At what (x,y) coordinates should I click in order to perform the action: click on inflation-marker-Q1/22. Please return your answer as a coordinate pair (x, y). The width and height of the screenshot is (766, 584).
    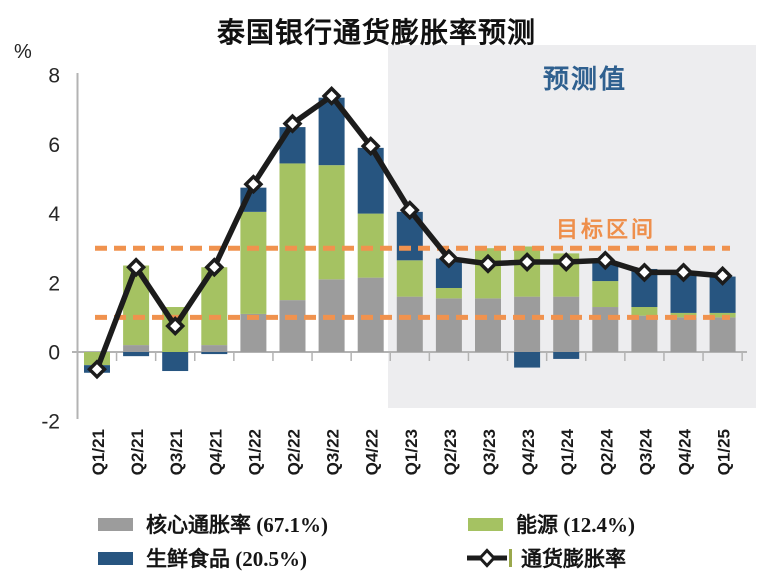
    Looking at the image, I should click on (253, 184).